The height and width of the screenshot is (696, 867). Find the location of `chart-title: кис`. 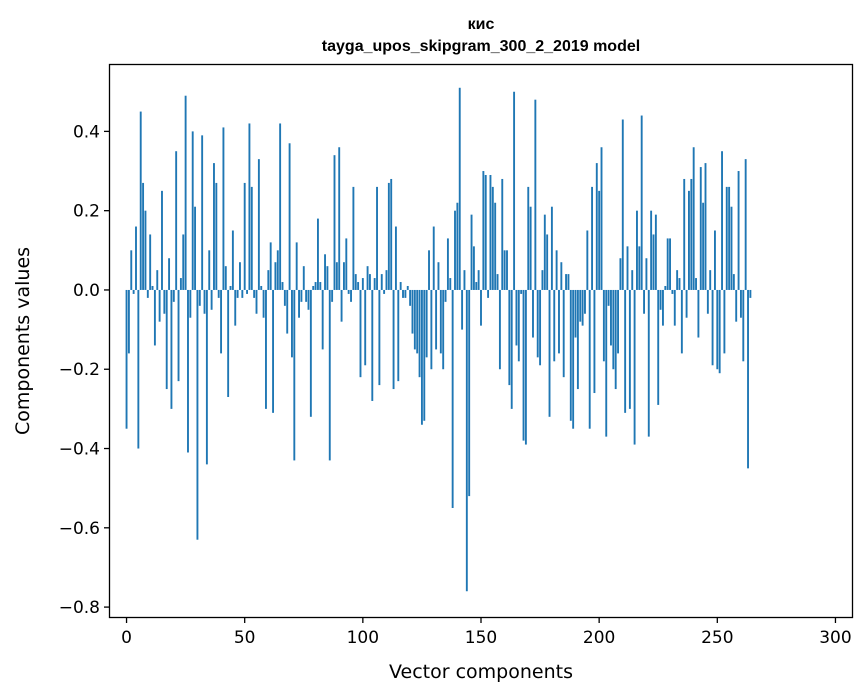

chart-title: кис is located at coordinates (481, 24).